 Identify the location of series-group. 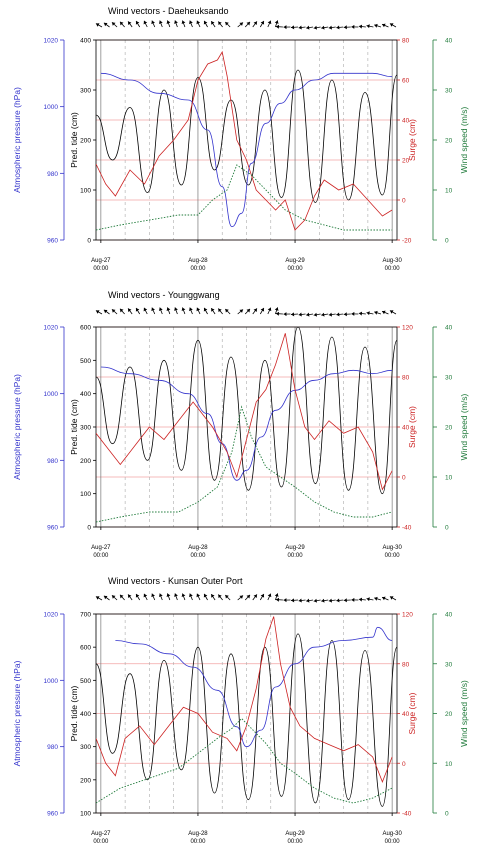
(246, 711).